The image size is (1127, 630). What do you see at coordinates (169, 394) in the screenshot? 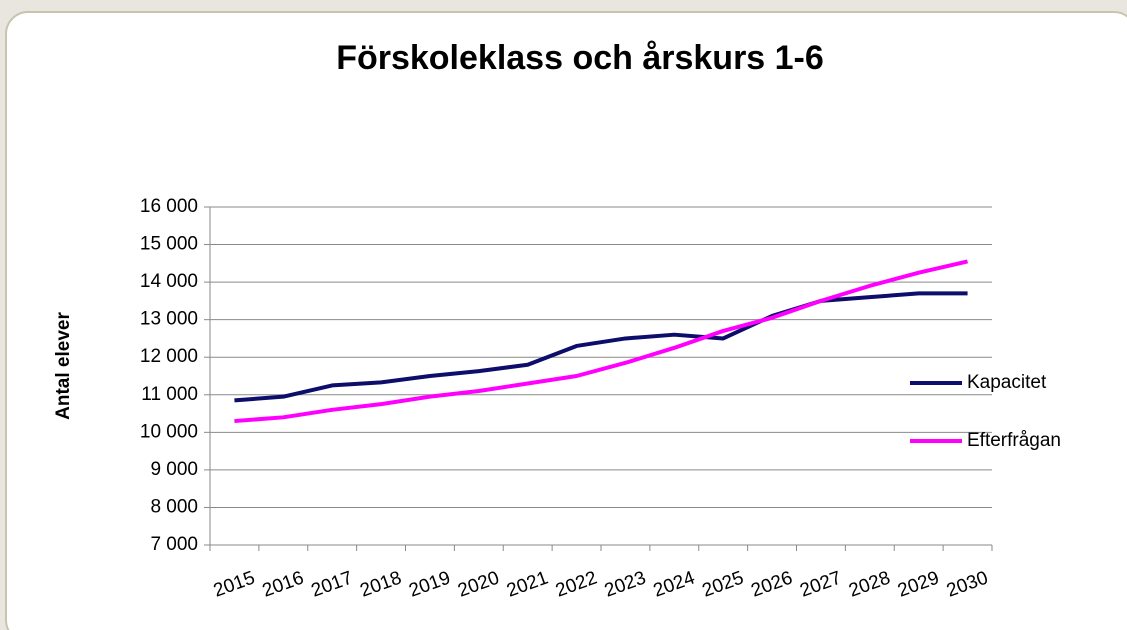
I see `y-tick-label: 11 000` at bounding box center [169, 394].